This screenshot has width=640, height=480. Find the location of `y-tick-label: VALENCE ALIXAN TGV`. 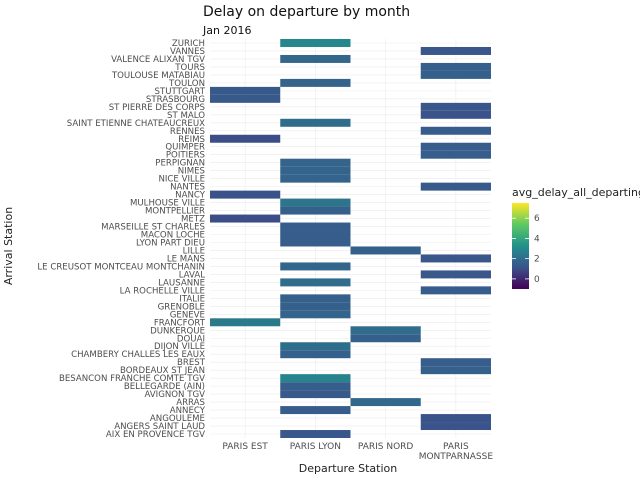

y-tick-label: VALENCE ALIXAN TGV is located at coordinates (158, 60).